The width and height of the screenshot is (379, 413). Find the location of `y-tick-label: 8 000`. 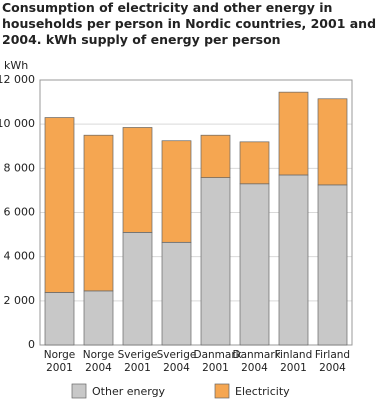

y-tick-label: 8 000 is located at coordinates (20, 167).